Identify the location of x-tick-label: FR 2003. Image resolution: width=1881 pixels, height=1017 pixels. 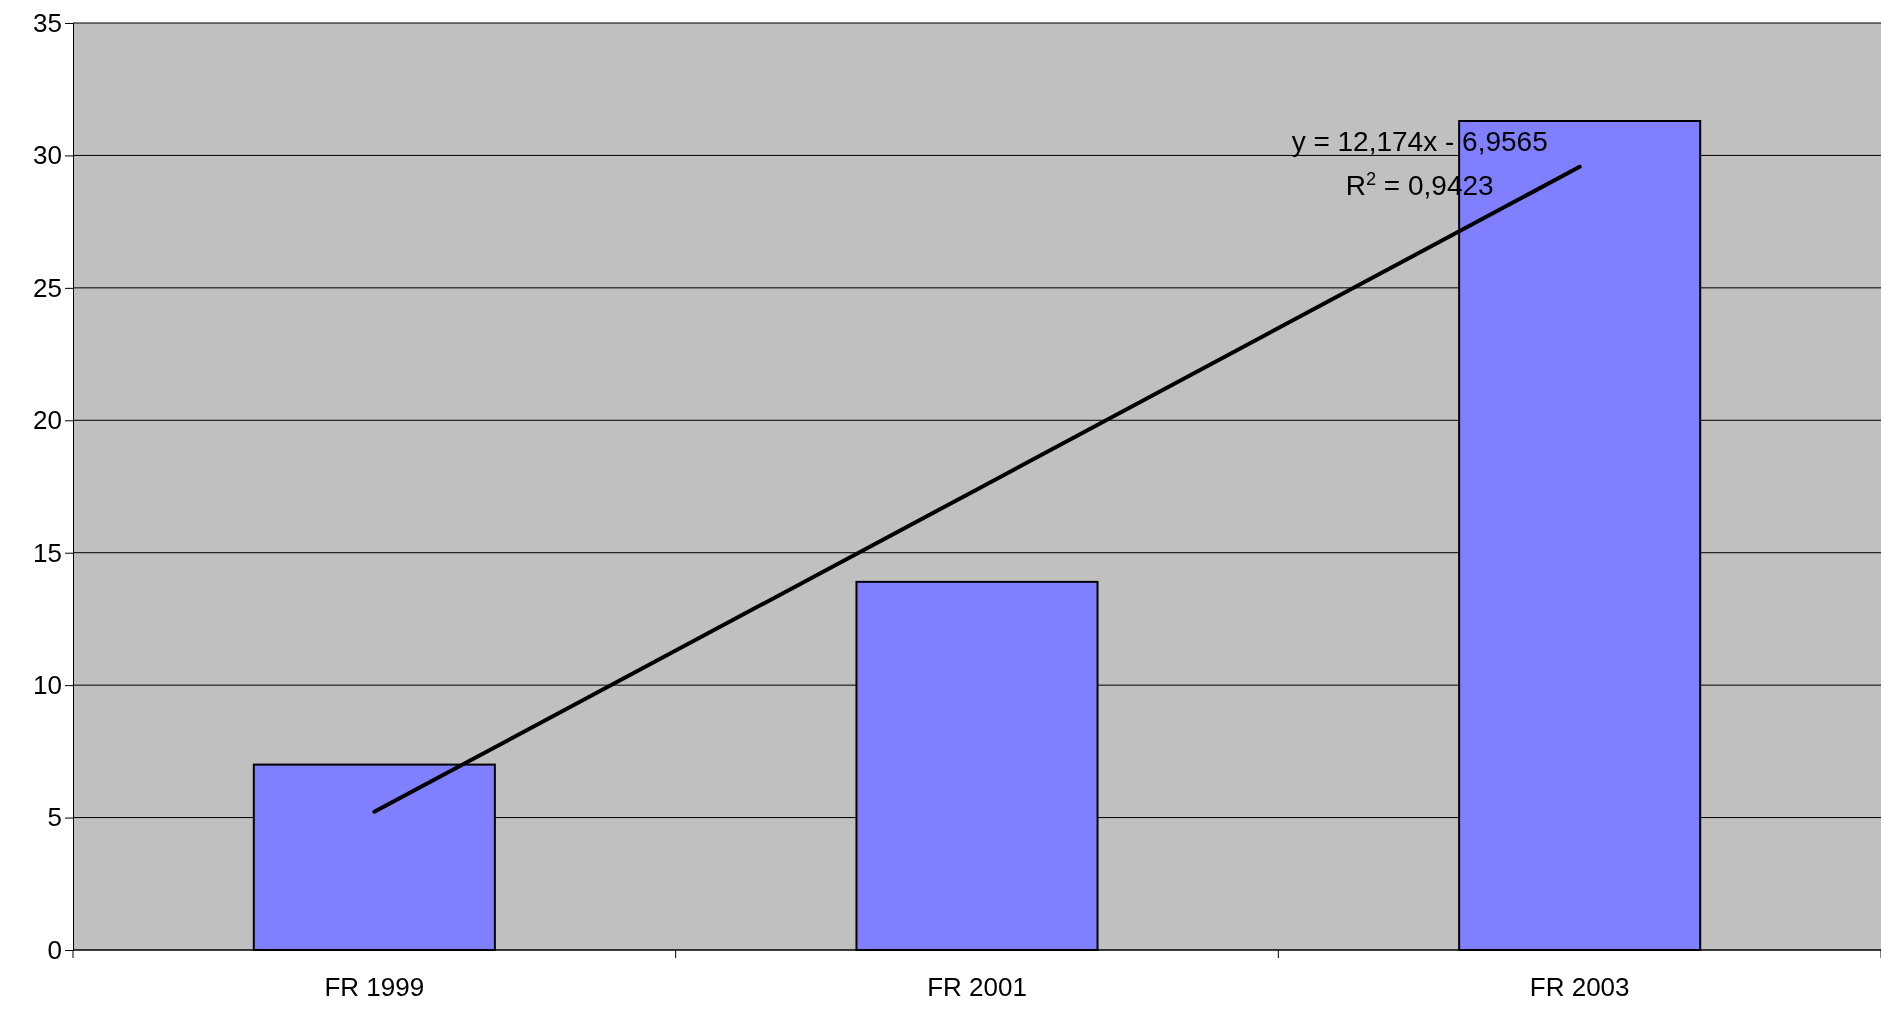
(1579, 987).